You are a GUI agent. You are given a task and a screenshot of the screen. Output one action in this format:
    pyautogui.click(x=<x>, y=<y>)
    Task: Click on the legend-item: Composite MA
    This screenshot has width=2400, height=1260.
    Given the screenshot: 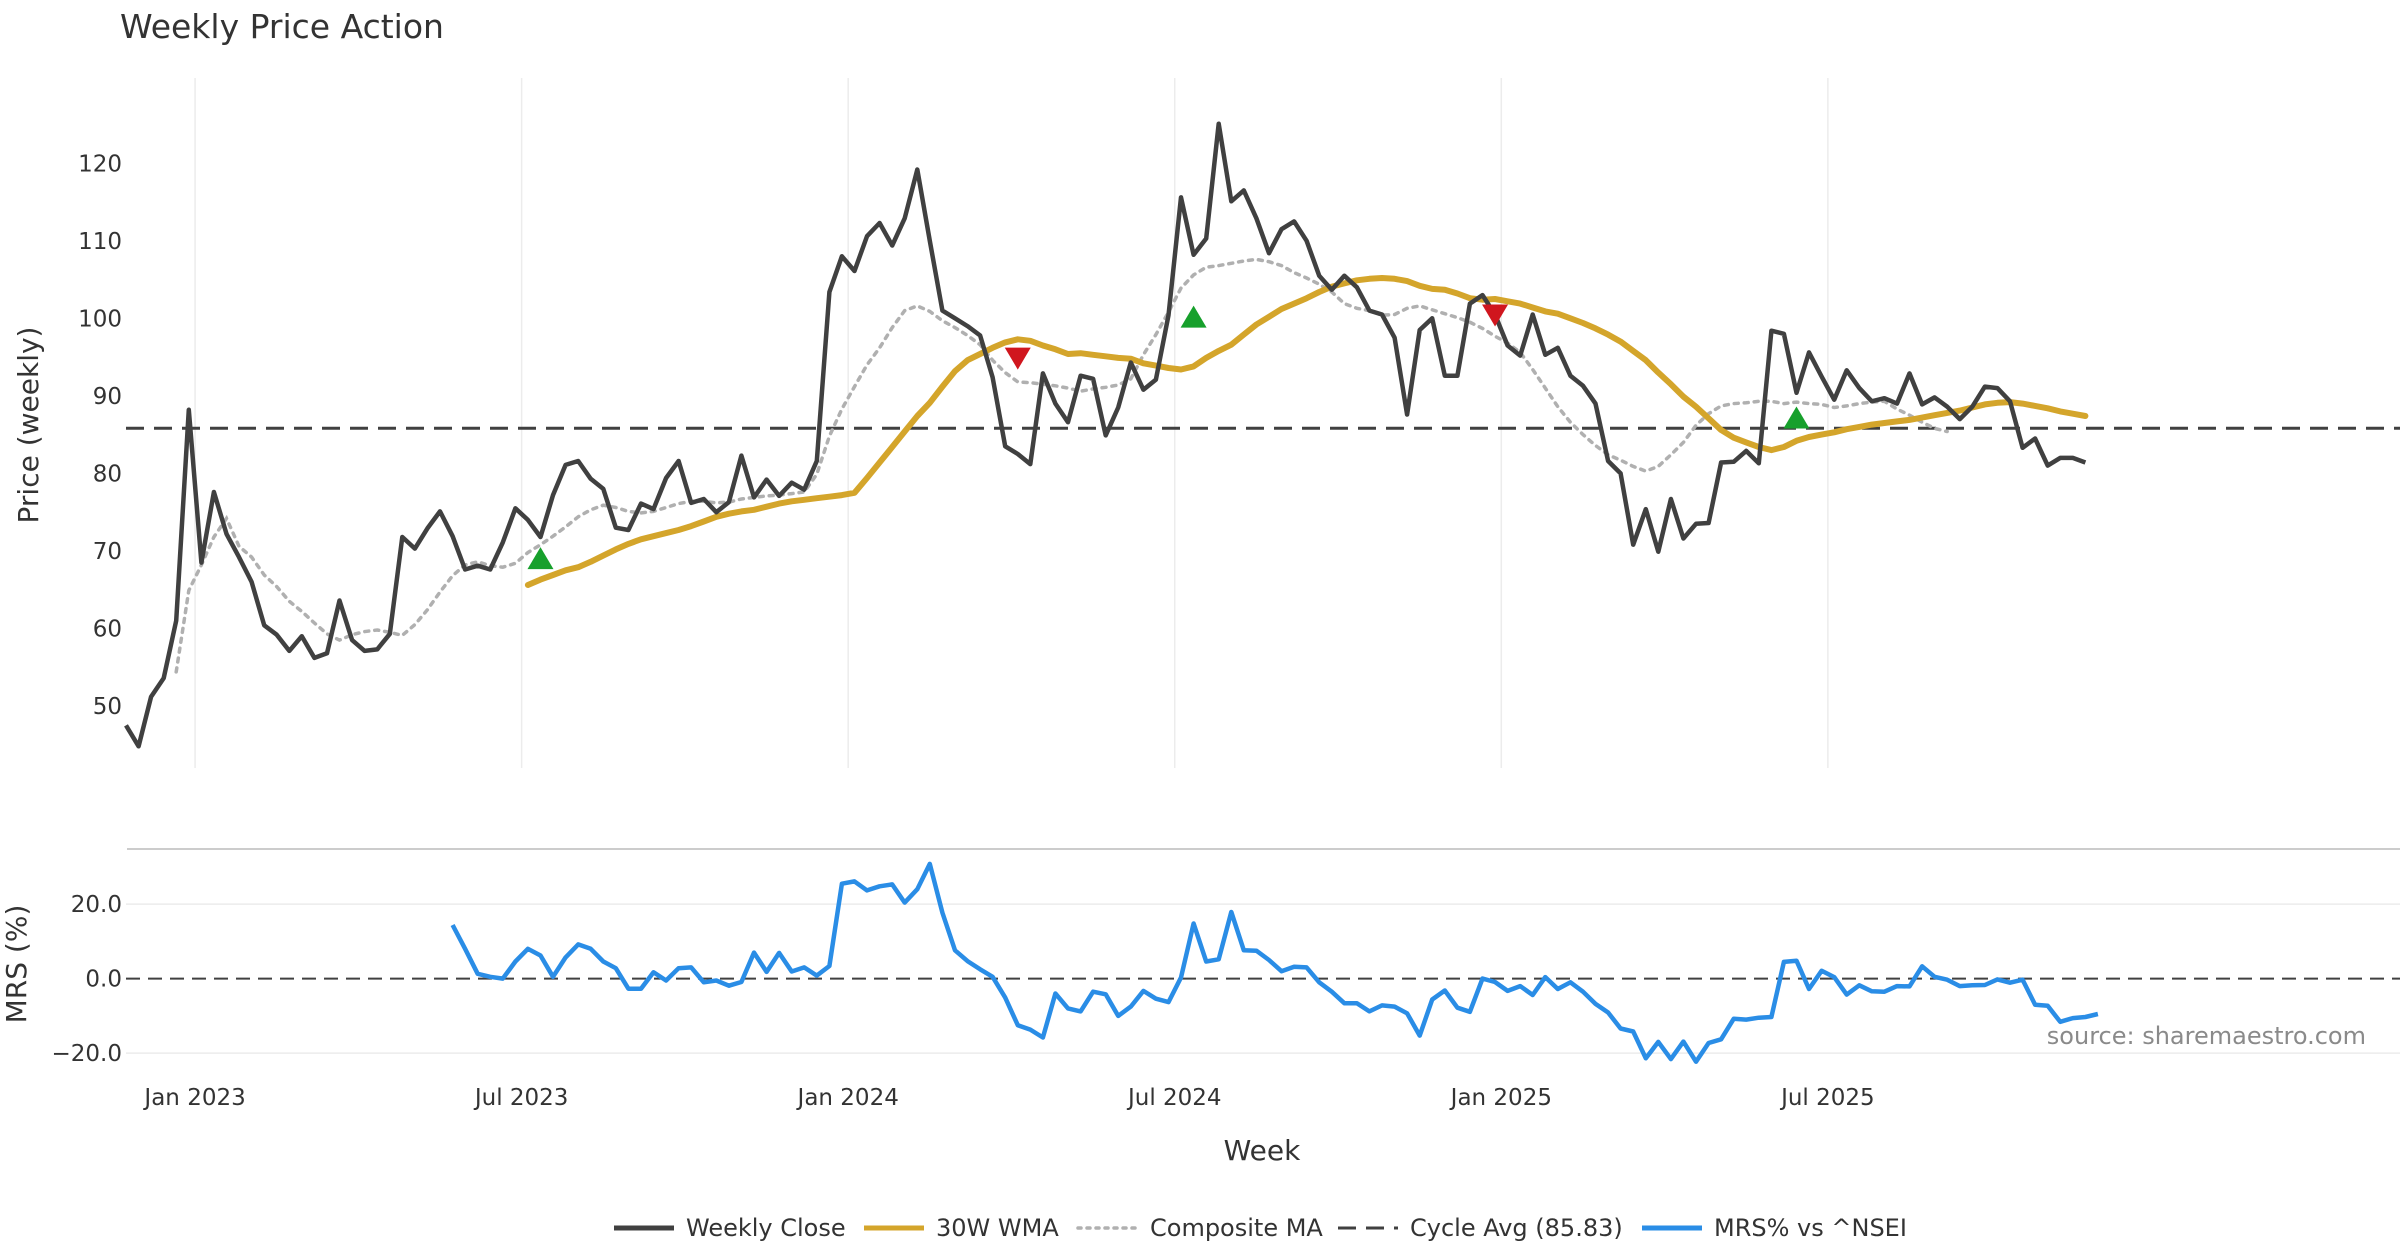 What is the action you would take?
    pyautogui.click(x=1199, y=1228)
    